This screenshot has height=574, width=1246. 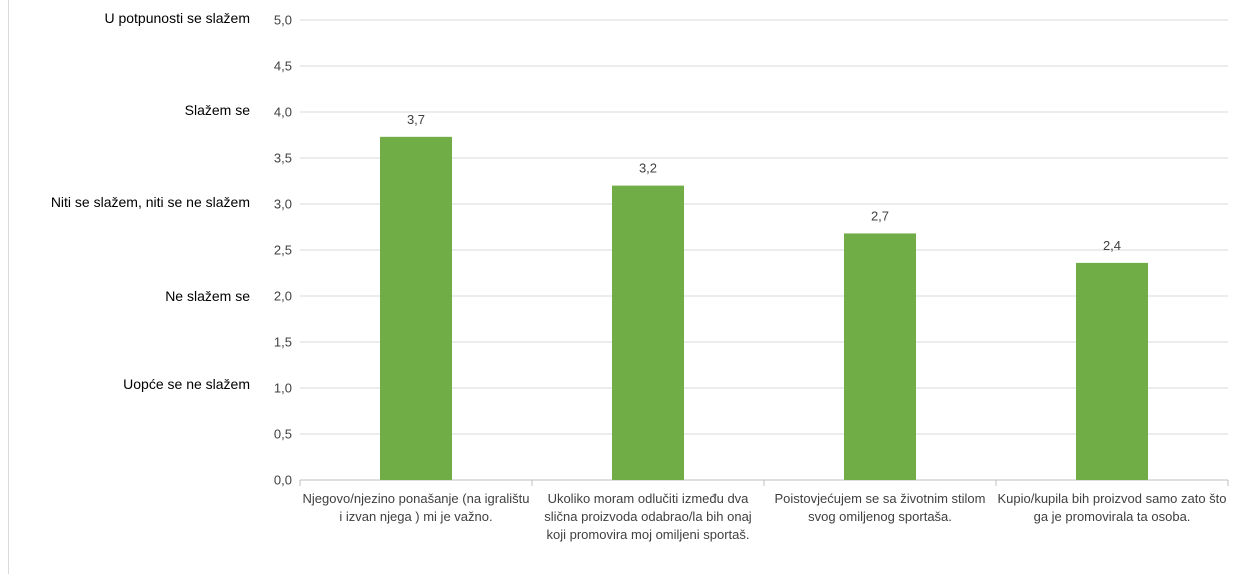 I want to click on y-tick-label: 0,0, so click(x=282, y=480).